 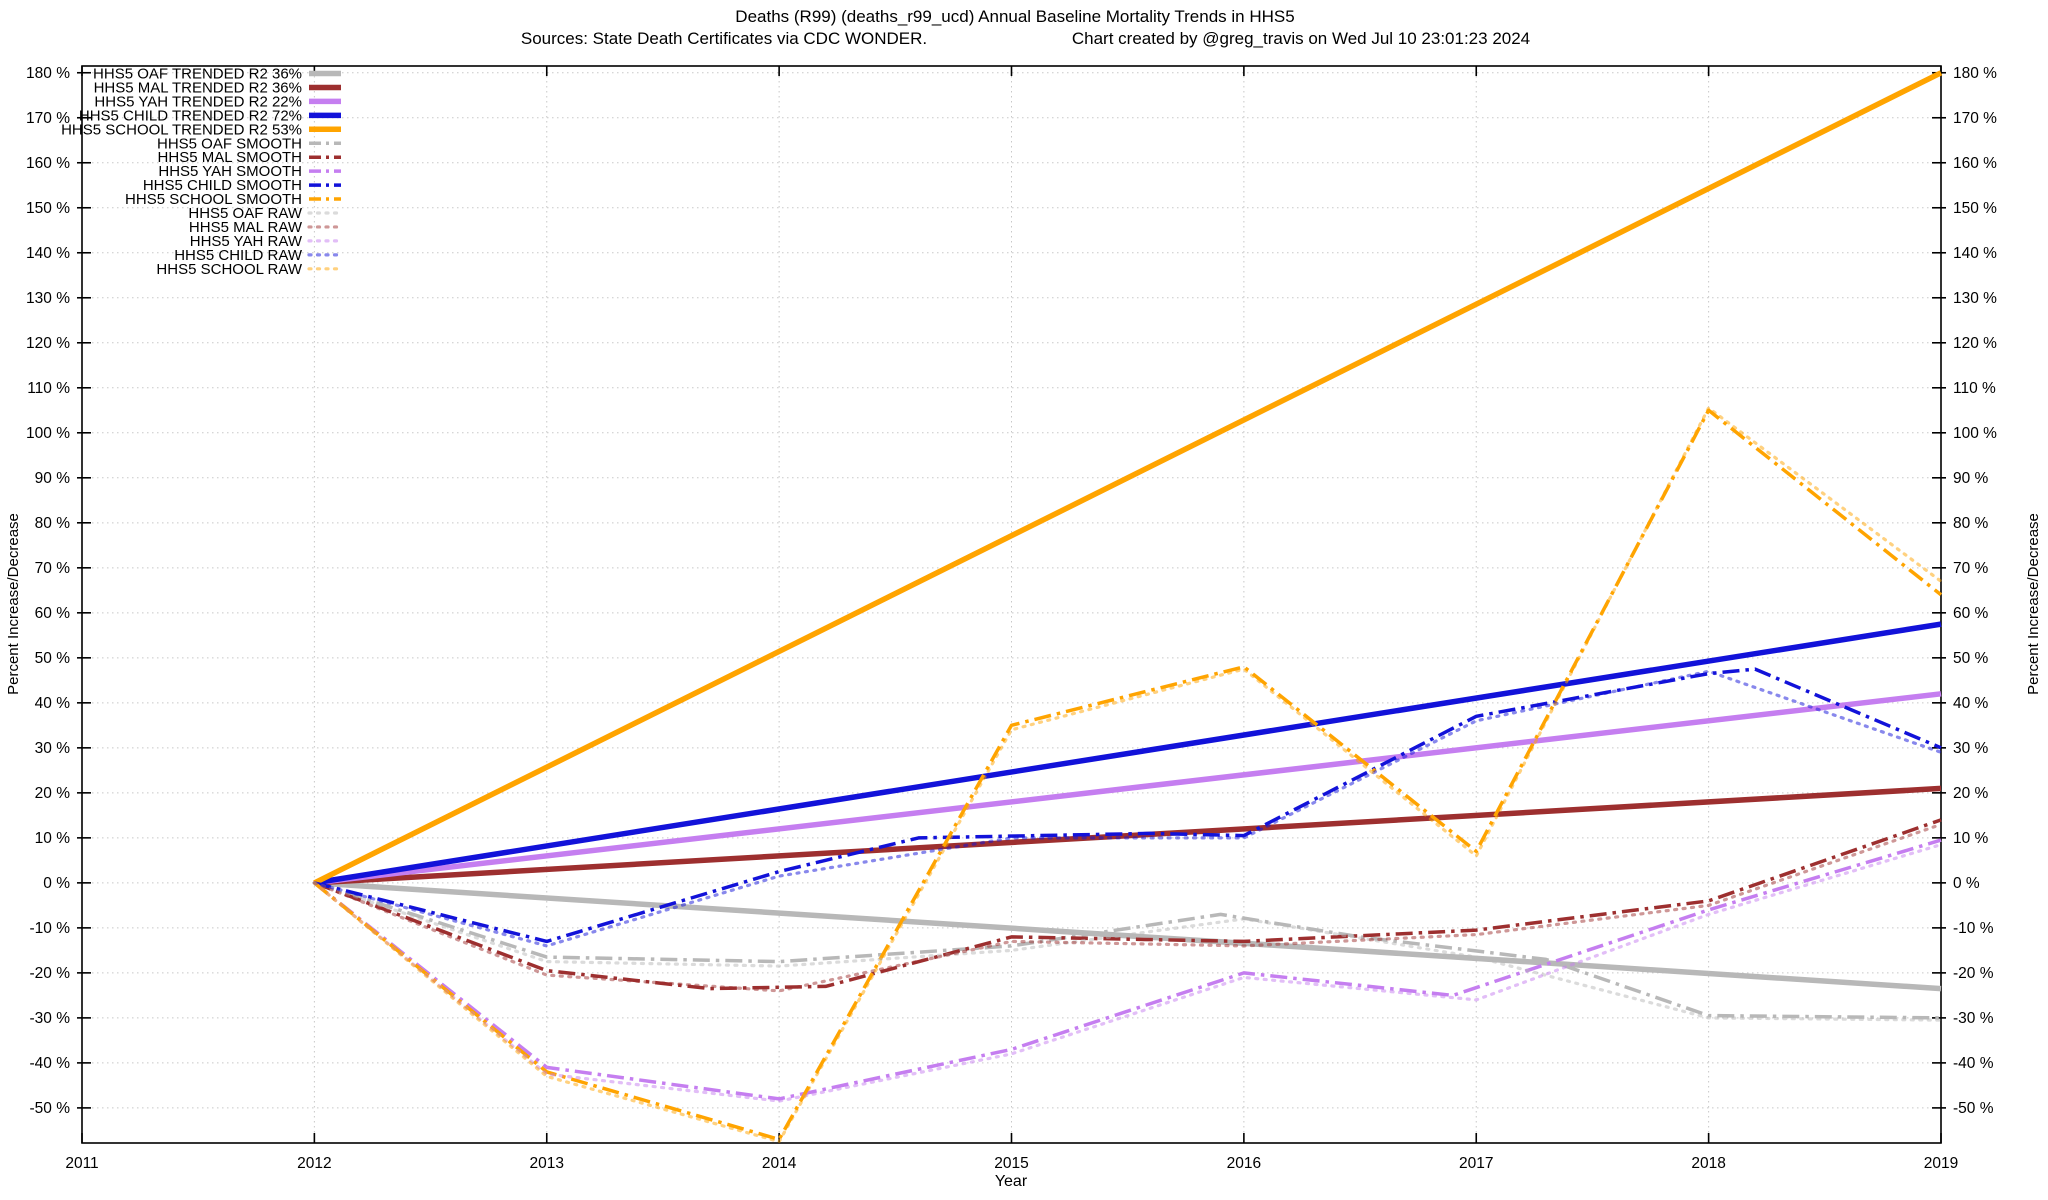 I want to click on legend-label: HHS5 SCHOOL TRENDED R2 53%, so click(x=181, y=129).